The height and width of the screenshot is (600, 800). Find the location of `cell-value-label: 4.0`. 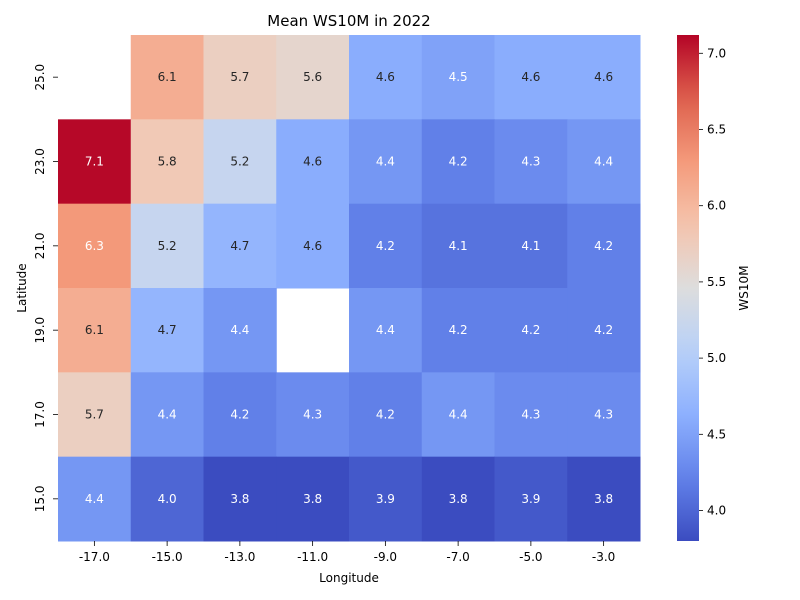

cell-value-label: 4.0 is located at coordinates (167, 499).